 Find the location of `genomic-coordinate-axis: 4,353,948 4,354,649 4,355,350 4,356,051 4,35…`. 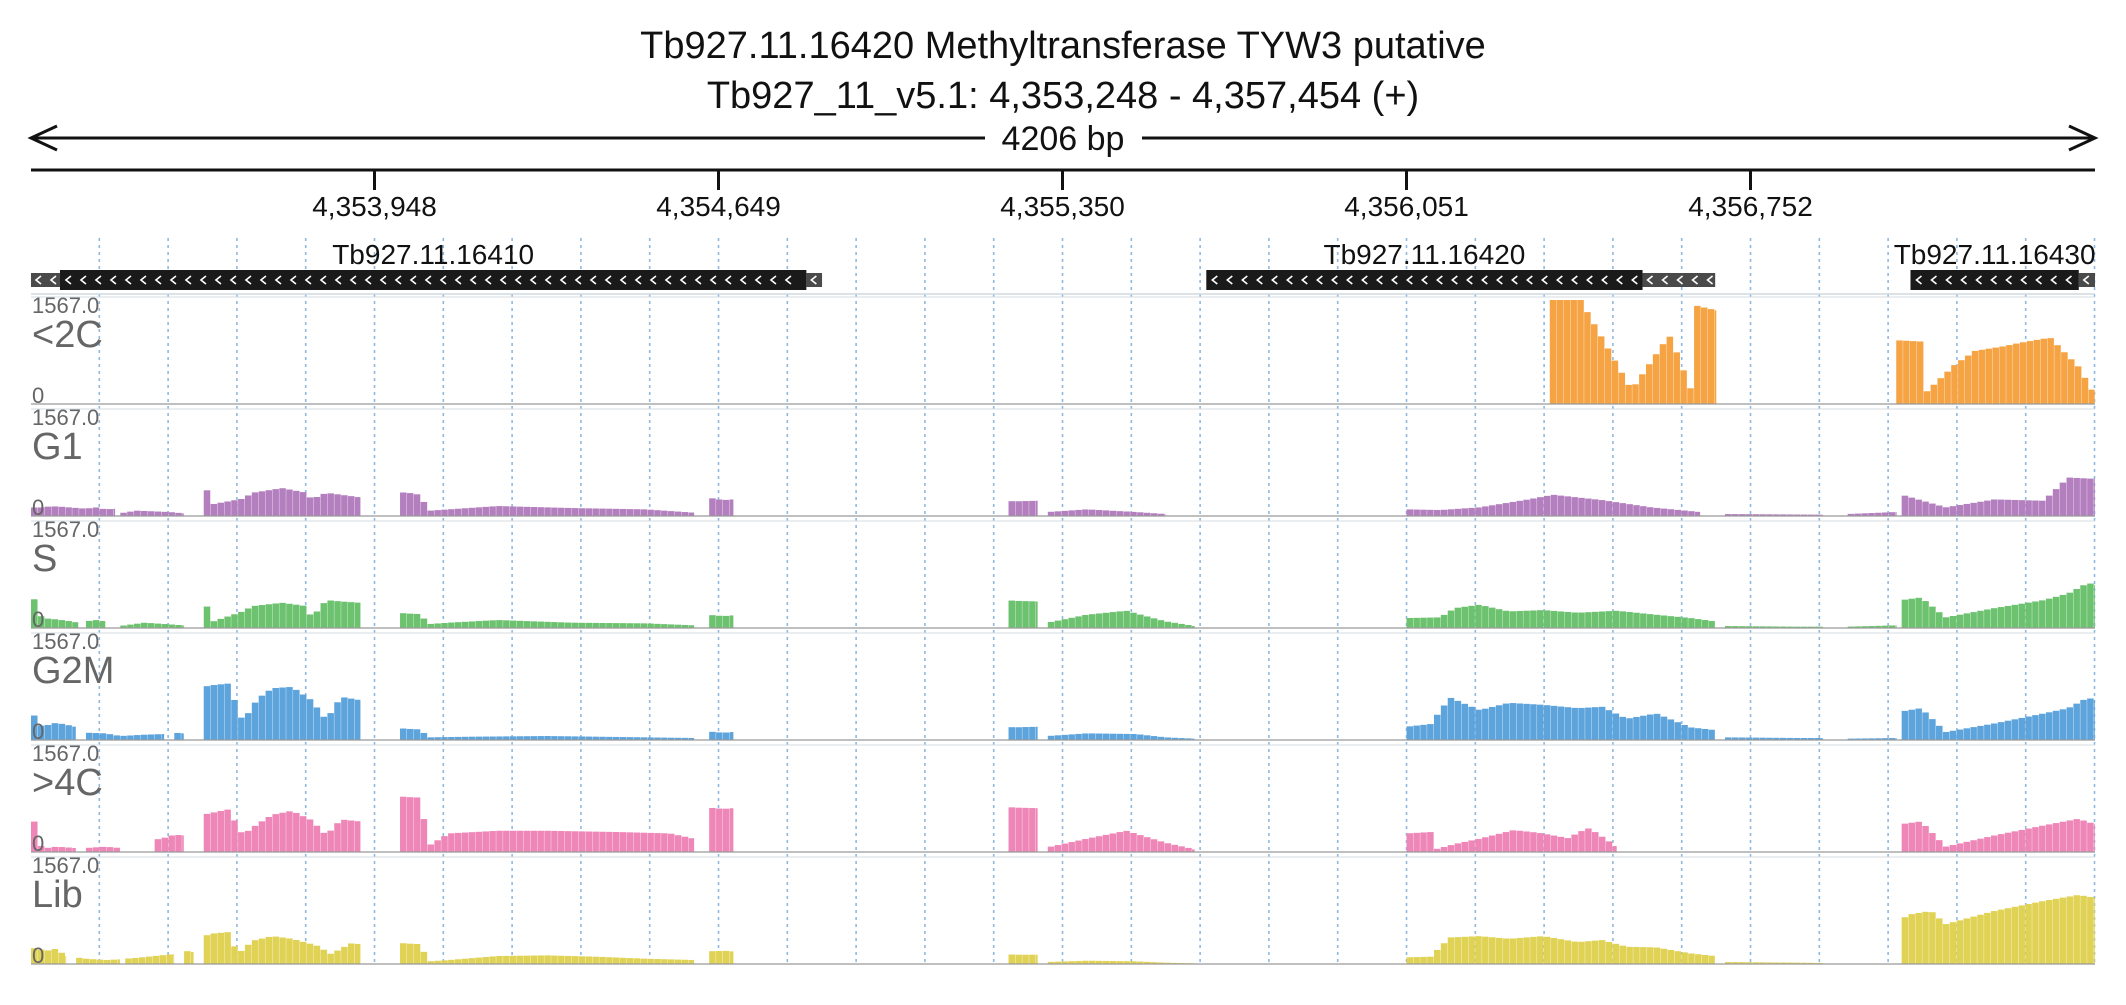

genomic-coordinate-axis: 4,353,948 4,354,649 4,355,350 4,356,051 4,35… is located at coordinates (1063, 195).